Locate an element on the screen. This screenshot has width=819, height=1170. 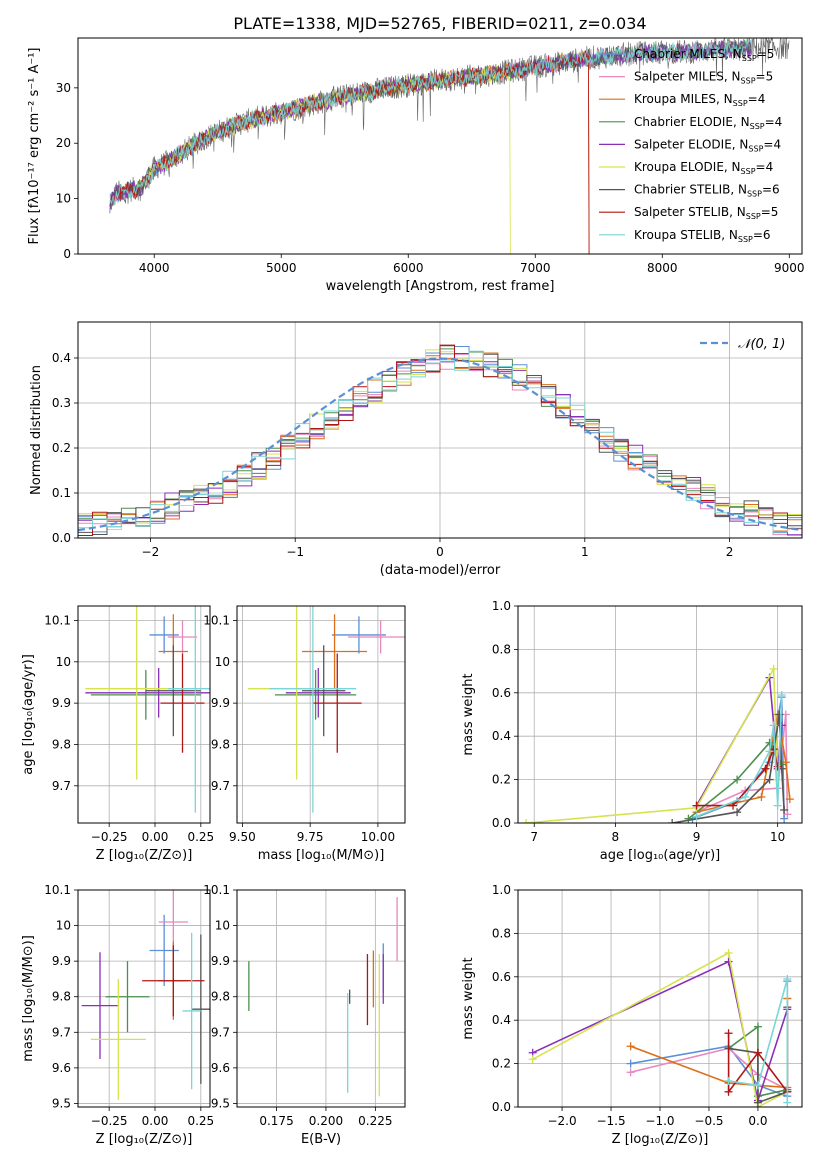
x-tick-label: 0.0 is located at coordinates (757, 1121).